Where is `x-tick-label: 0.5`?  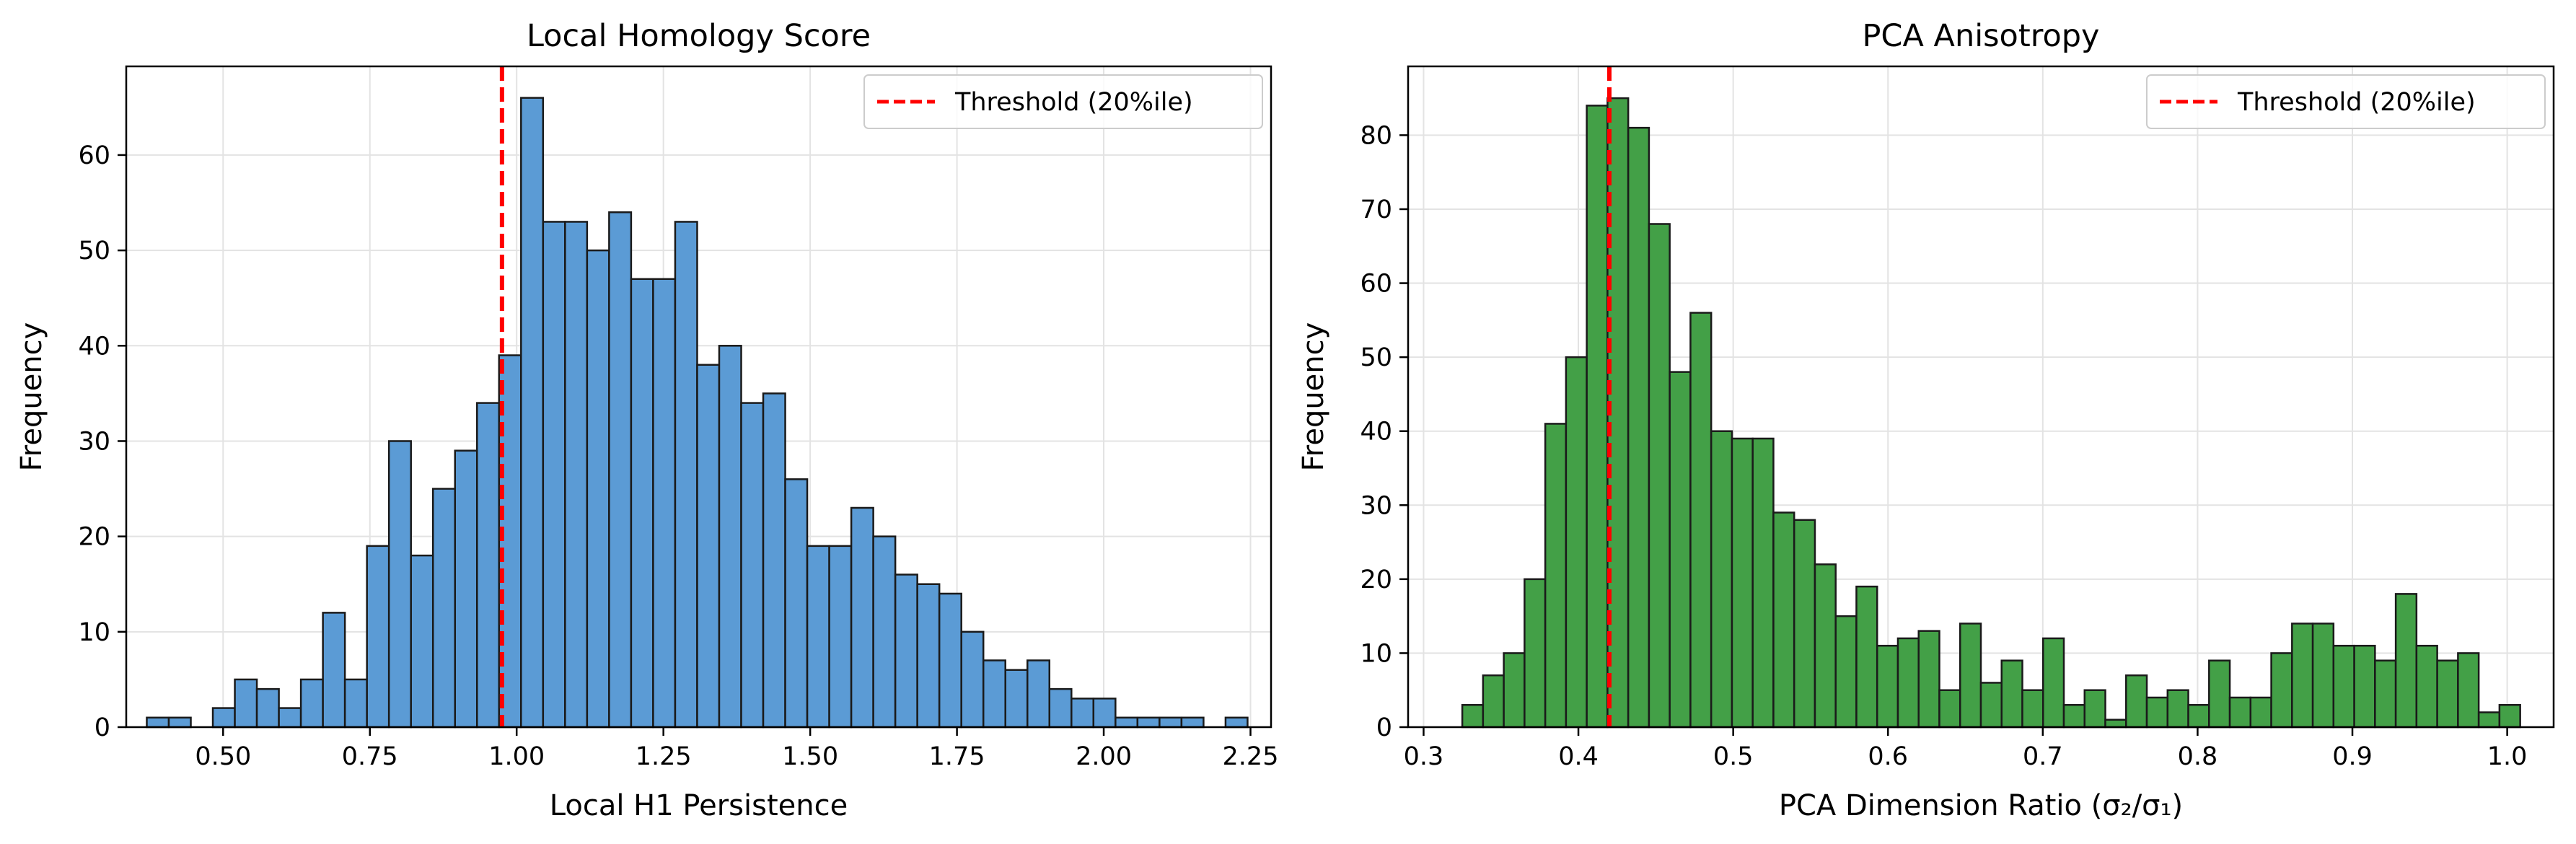 x-tick-label: 0.5 is located at coordinates (1733, 756).